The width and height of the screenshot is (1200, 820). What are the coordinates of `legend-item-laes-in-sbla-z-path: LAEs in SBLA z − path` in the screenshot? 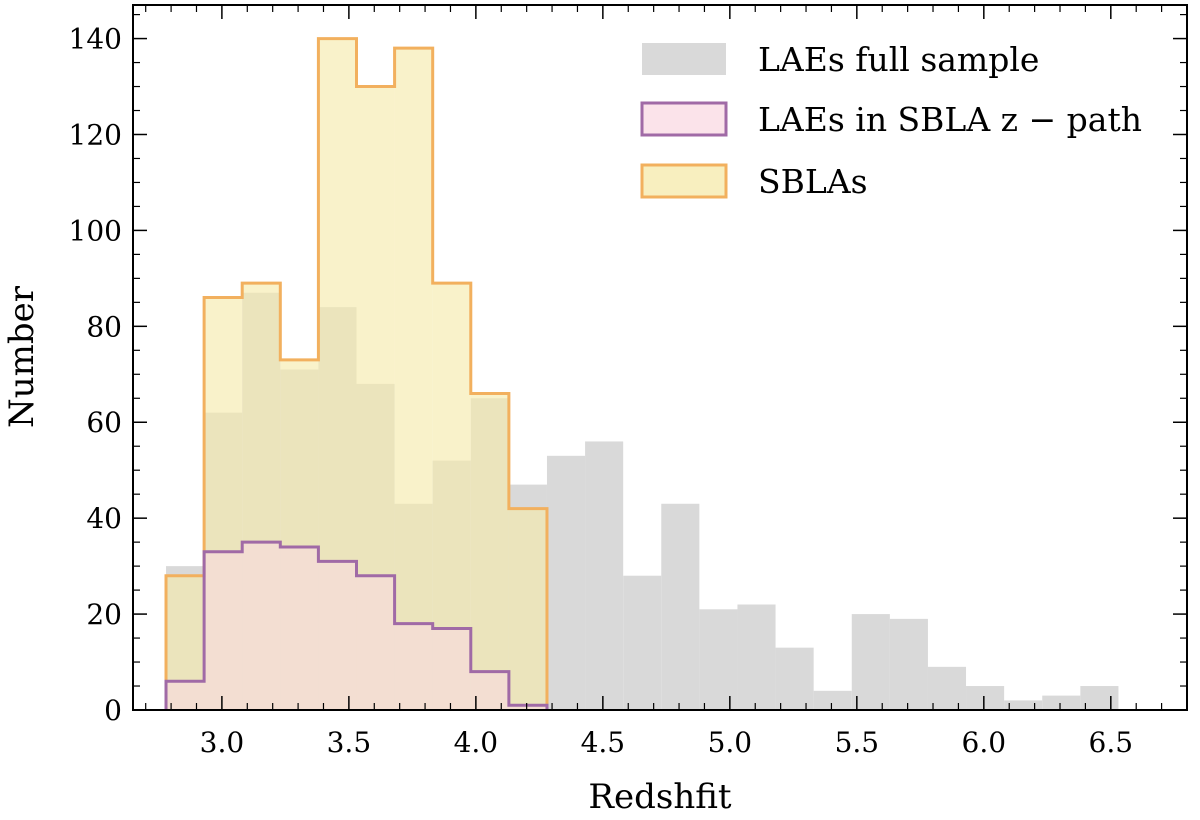 It's located at (891, 119).